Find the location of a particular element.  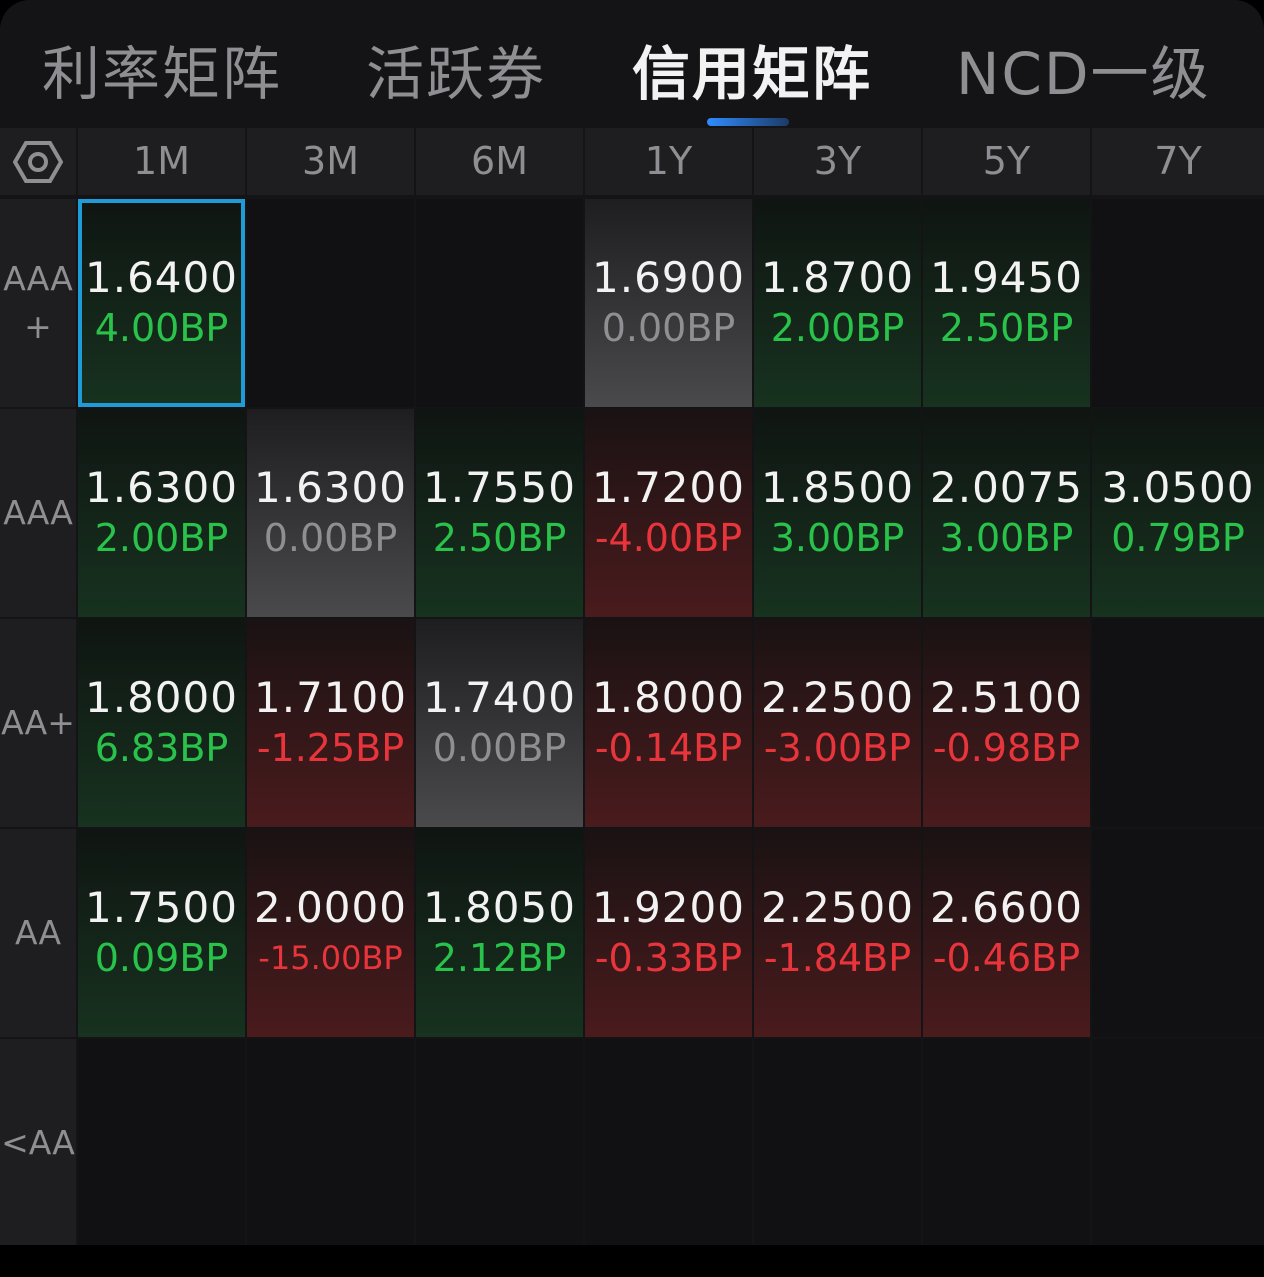

matrix-cell: 2.0075 3.00BP is located at coordinates (1006, 513).